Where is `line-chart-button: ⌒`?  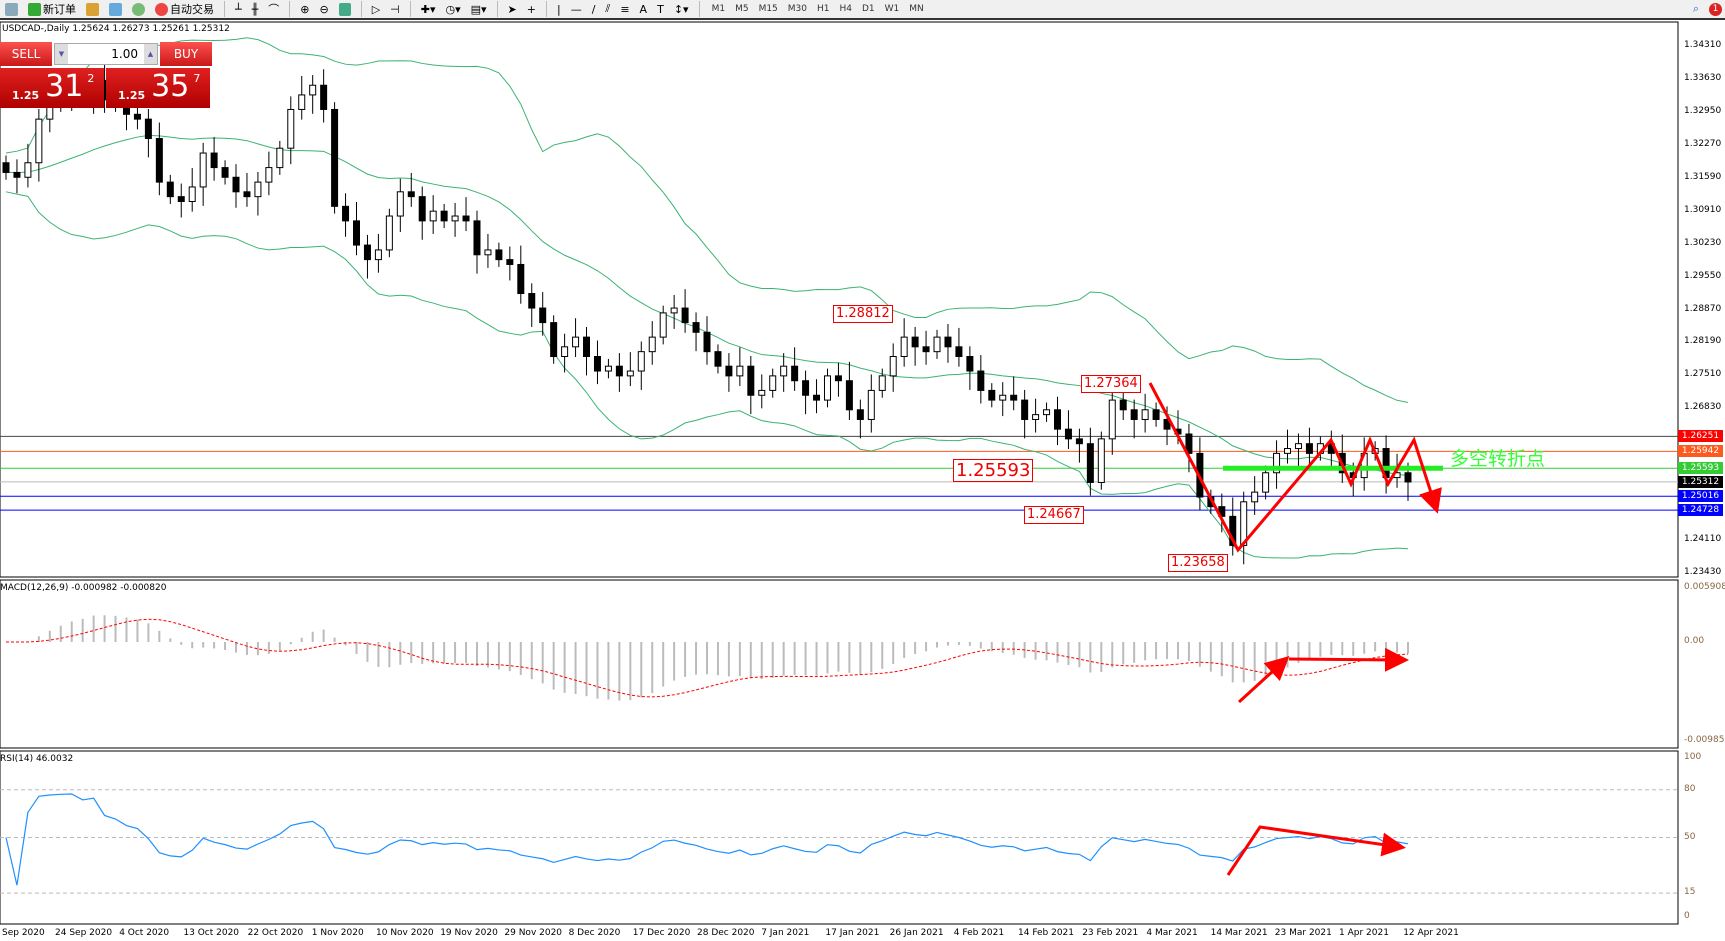 line-chart-button: ⌒ is located at coordinates (274, 9).